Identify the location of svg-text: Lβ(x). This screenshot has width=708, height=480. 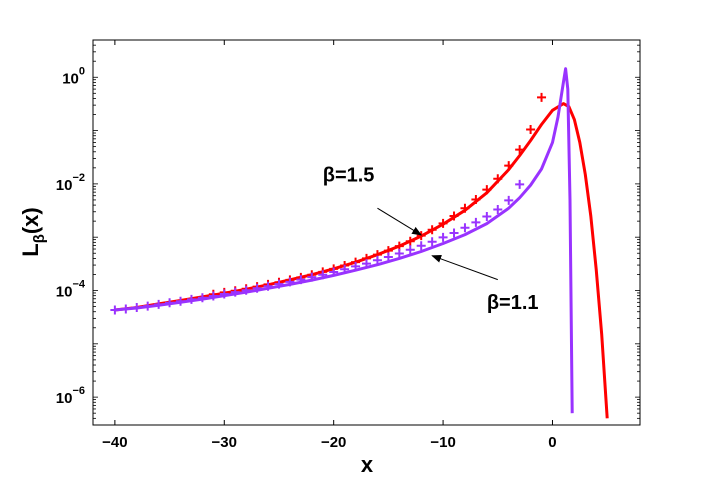
(33, 232).